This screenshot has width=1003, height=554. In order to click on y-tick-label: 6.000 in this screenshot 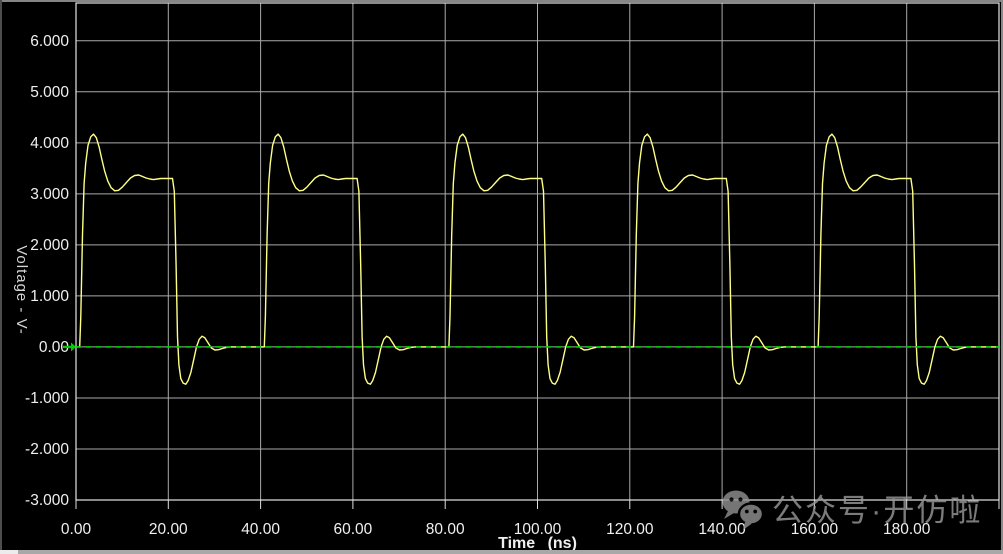, I will do `click(49, 41)`.